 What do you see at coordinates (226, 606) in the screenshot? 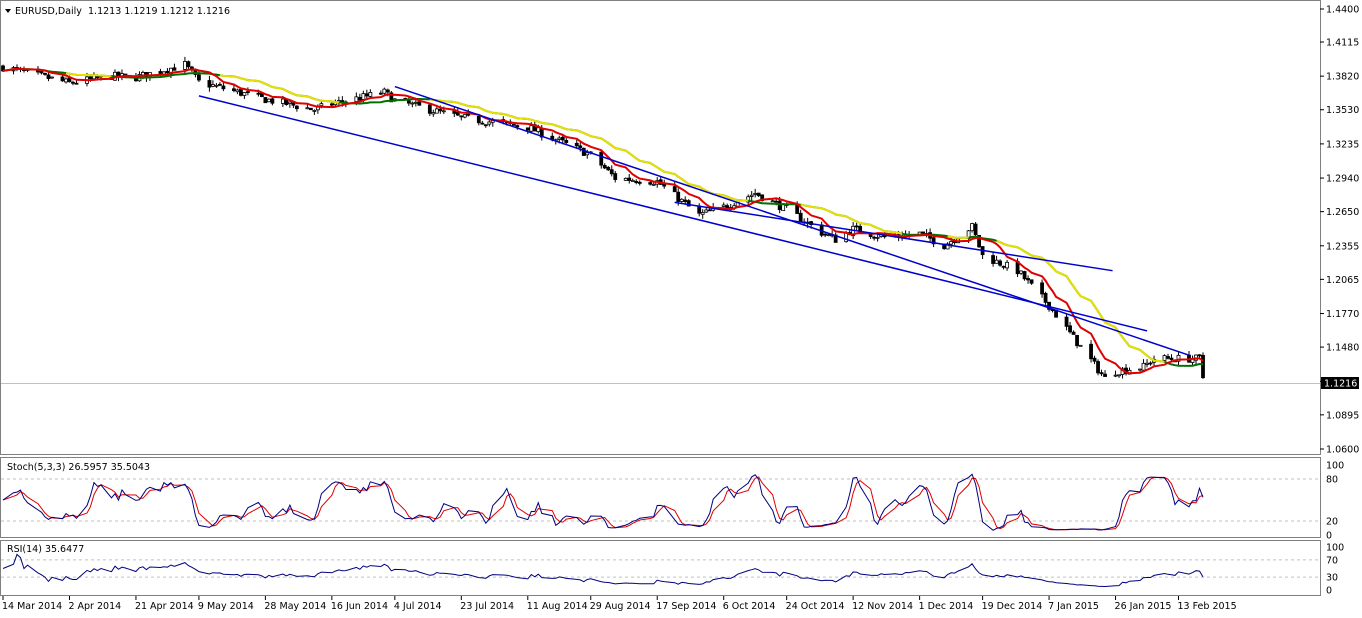
I see `date-tick-label: 9 May 2014` at bounding box center [226, 606].